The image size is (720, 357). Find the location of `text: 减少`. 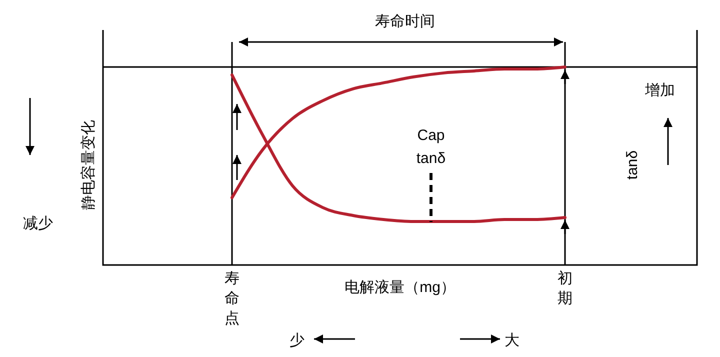

text: 减少 is located at coordinates (38, 223).